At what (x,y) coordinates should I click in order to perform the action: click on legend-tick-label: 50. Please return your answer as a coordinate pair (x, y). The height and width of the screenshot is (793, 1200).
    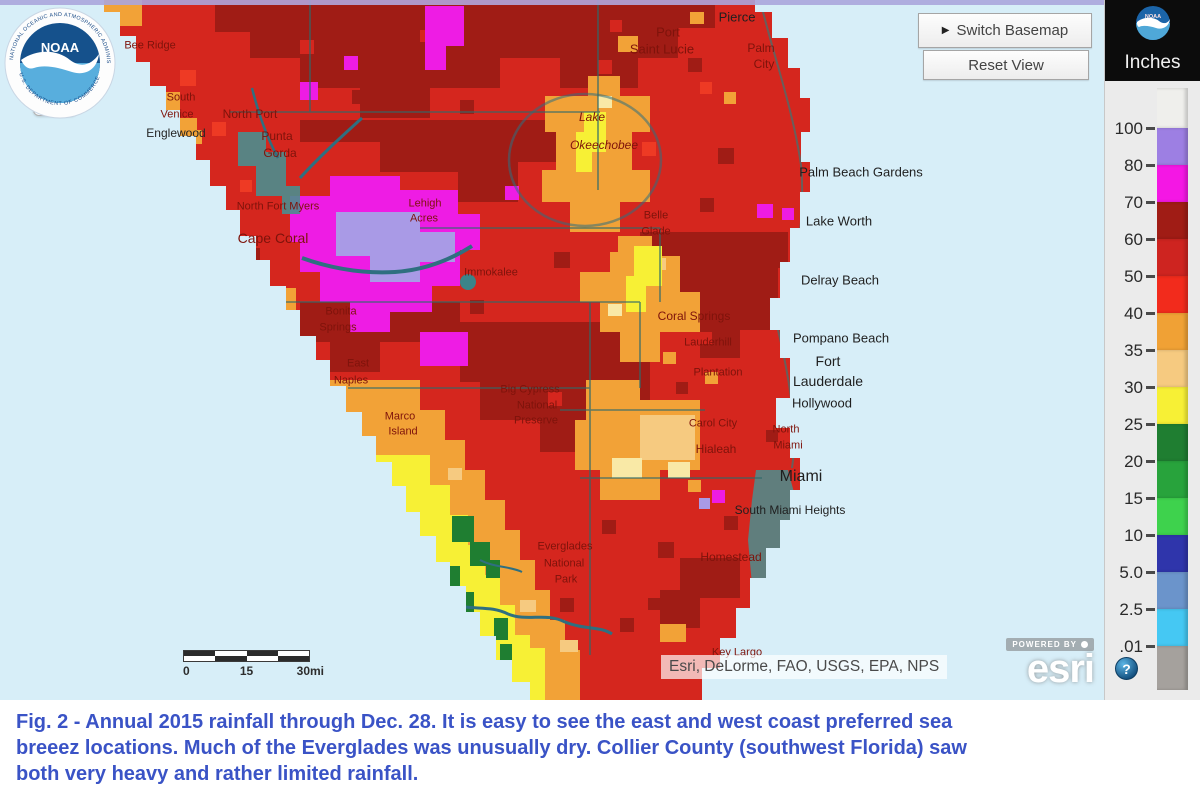
    Looking at the image, I should click on (1133, 276).